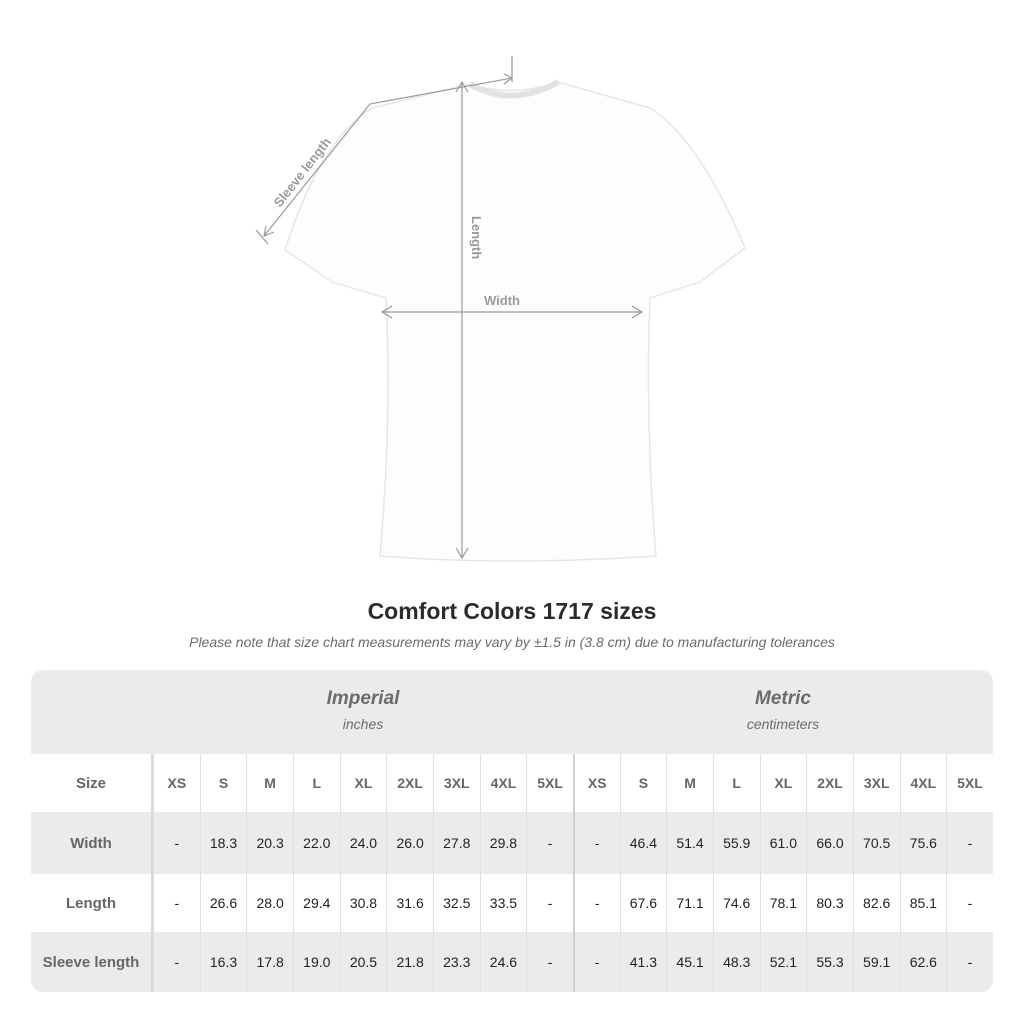 Image resolution: width=1024 pixels, height=1024 pixels. What do you see at coordinates (923, 962) in the screenshot?
I see `metric-value-cell: 62.6` at bounding box center [923, 962].